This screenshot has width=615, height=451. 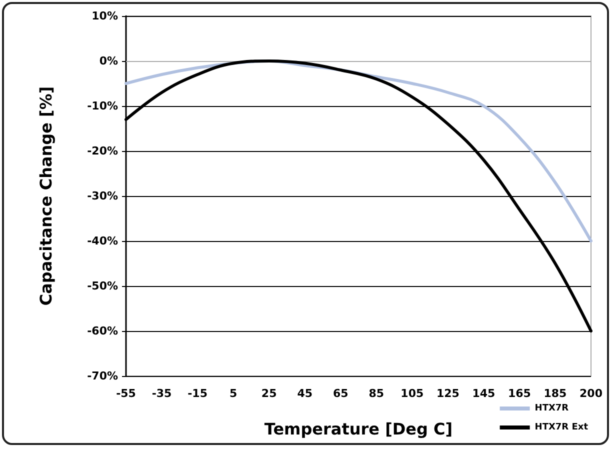 What do you see at coordinates (519, 393) in the screenshot?
I see `x-tick-label: 165` at bounding box center [519, 393].